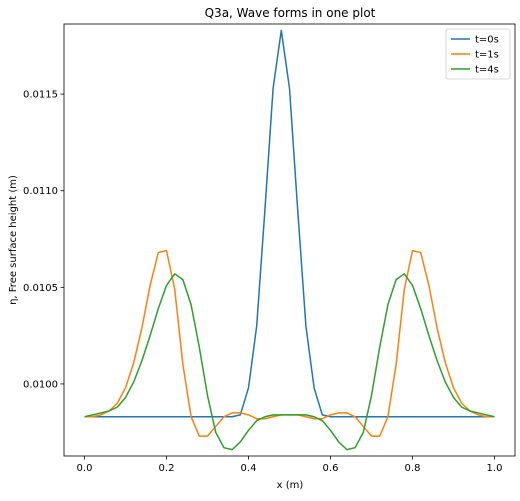 This screenshot has width=520, height=501. What do you see at coordinates (487, 40) in the screenshot?
I see `legend-label-0: t=0s` at bounding box center [487, 40].